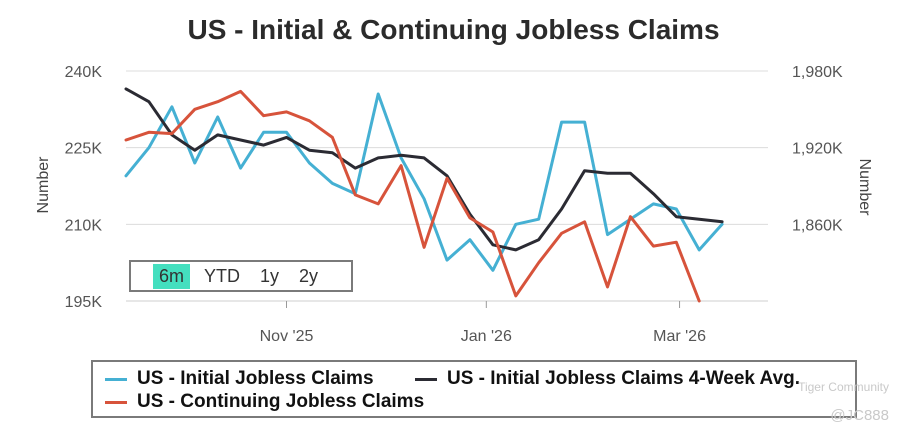 The height and width of the screenshot is (434, 907). What do you see at coordinates (116, 379) in the screenshot?
I see `legend-swatch-initial` at bounding box center [116, 379].